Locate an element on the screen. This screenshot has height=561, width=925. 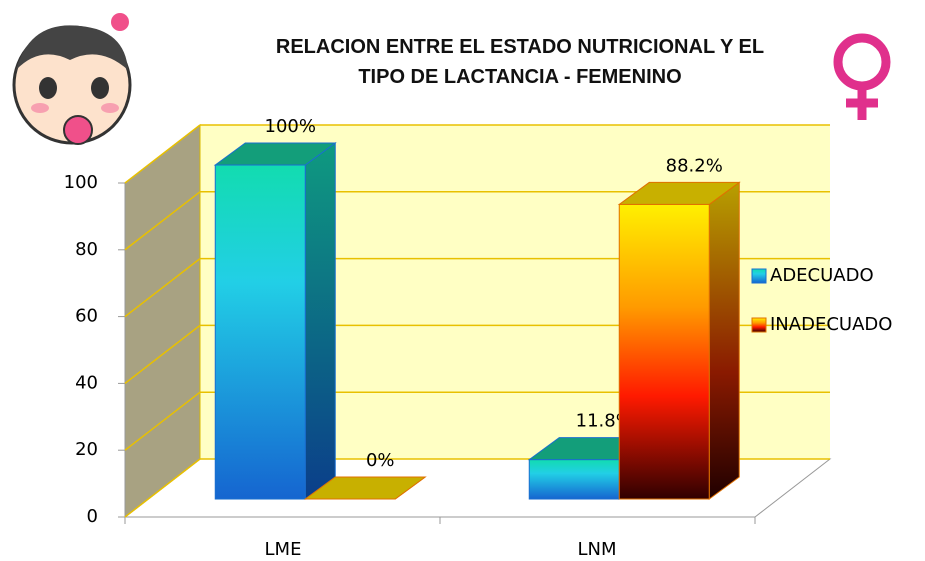
value-label: 88.2% is located at coordinates (694, 165).